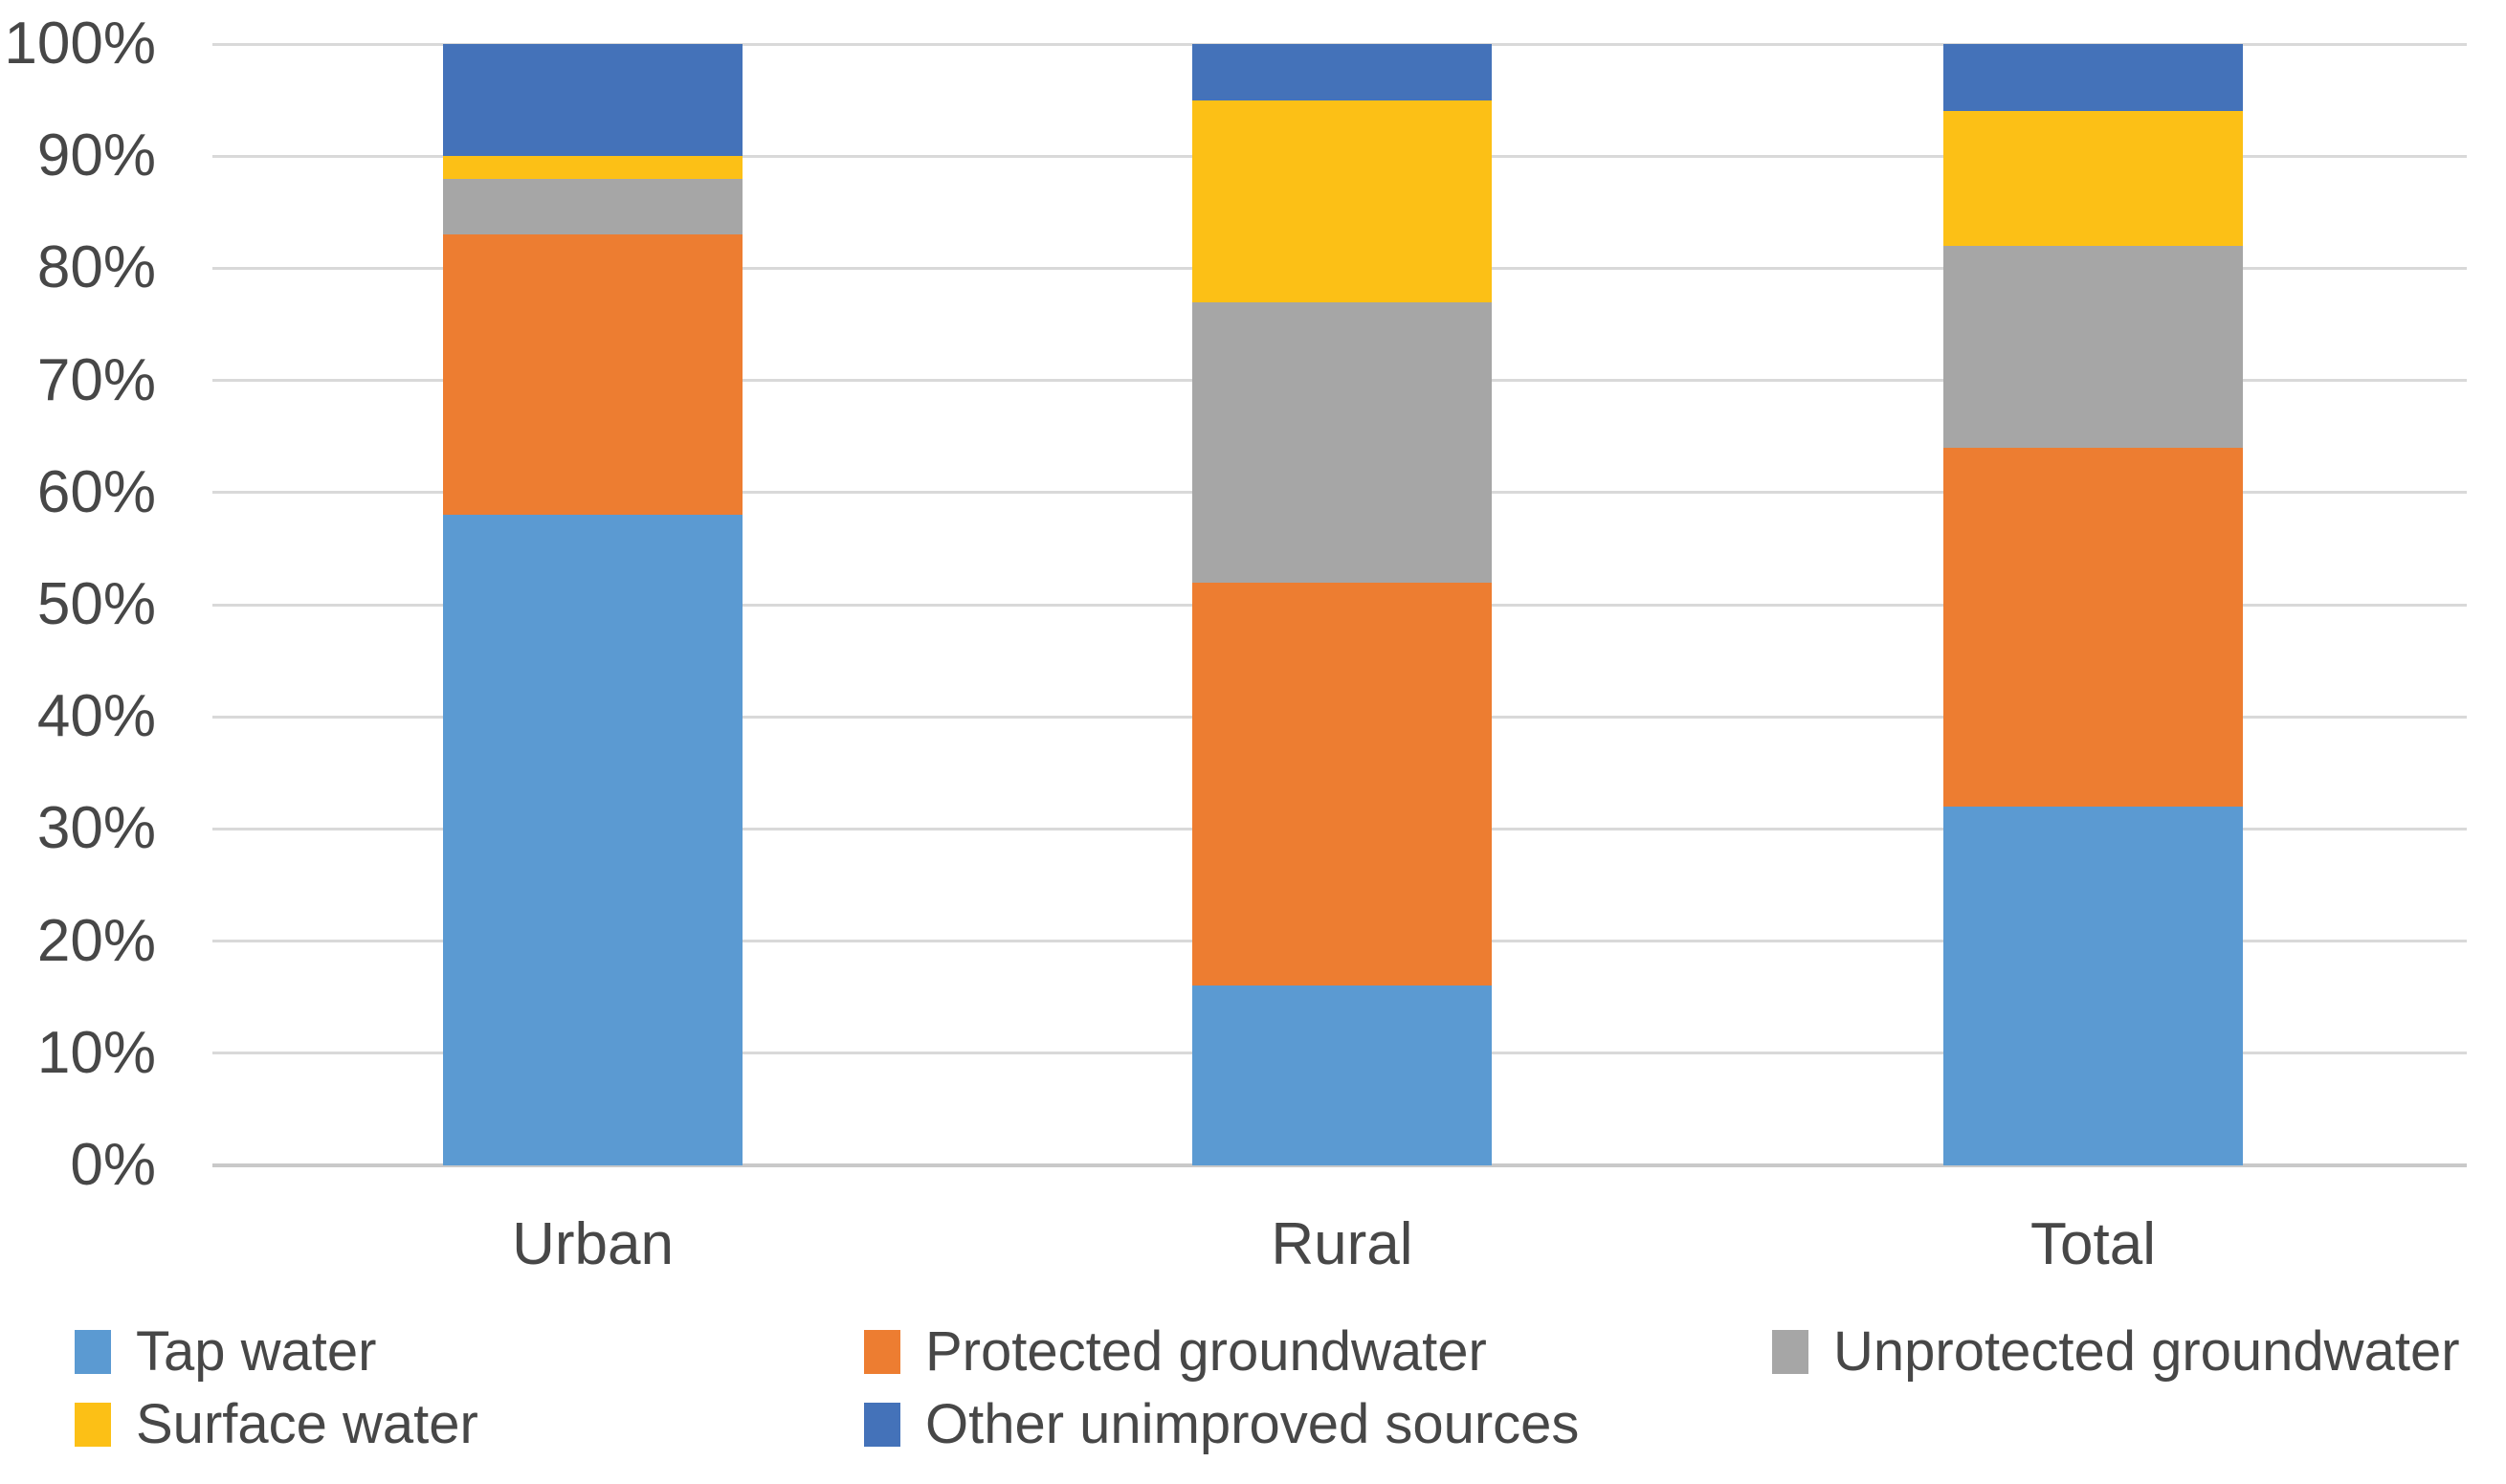 The image size is (2506, 1484). Describe the element at coordinates (1342, 1244) in the screenshot. I see `x-category-label-rural: Rural` at that location.